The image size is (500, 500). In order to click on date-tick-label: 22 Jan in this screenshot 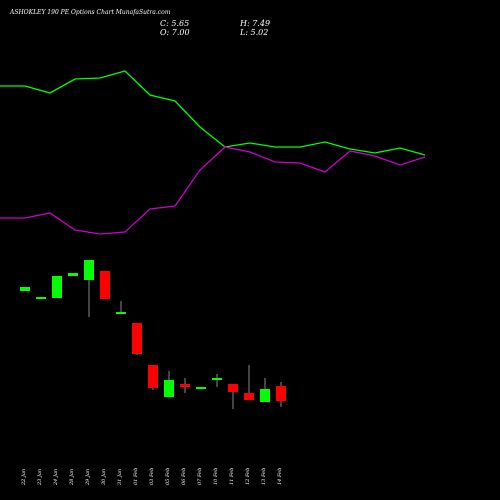, I will do `click(24, 477)`.